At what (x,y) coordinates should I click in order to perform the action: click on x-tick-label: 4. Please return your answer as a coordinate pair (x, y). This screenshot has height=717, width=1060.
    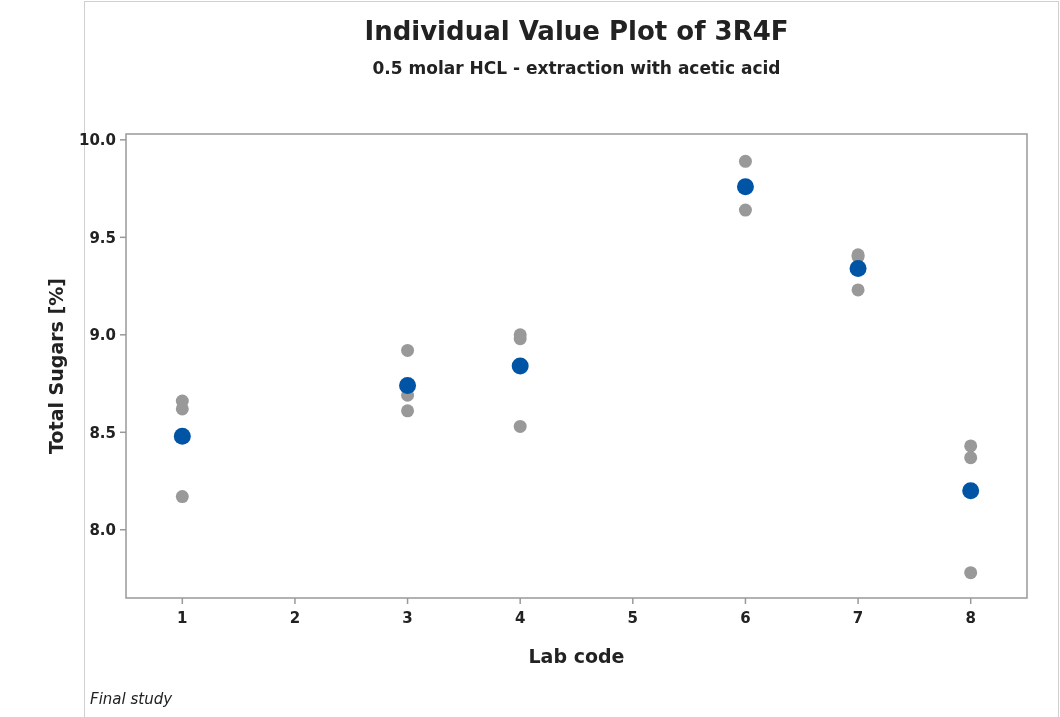
    Looking at the image, I should click on (520, 618).